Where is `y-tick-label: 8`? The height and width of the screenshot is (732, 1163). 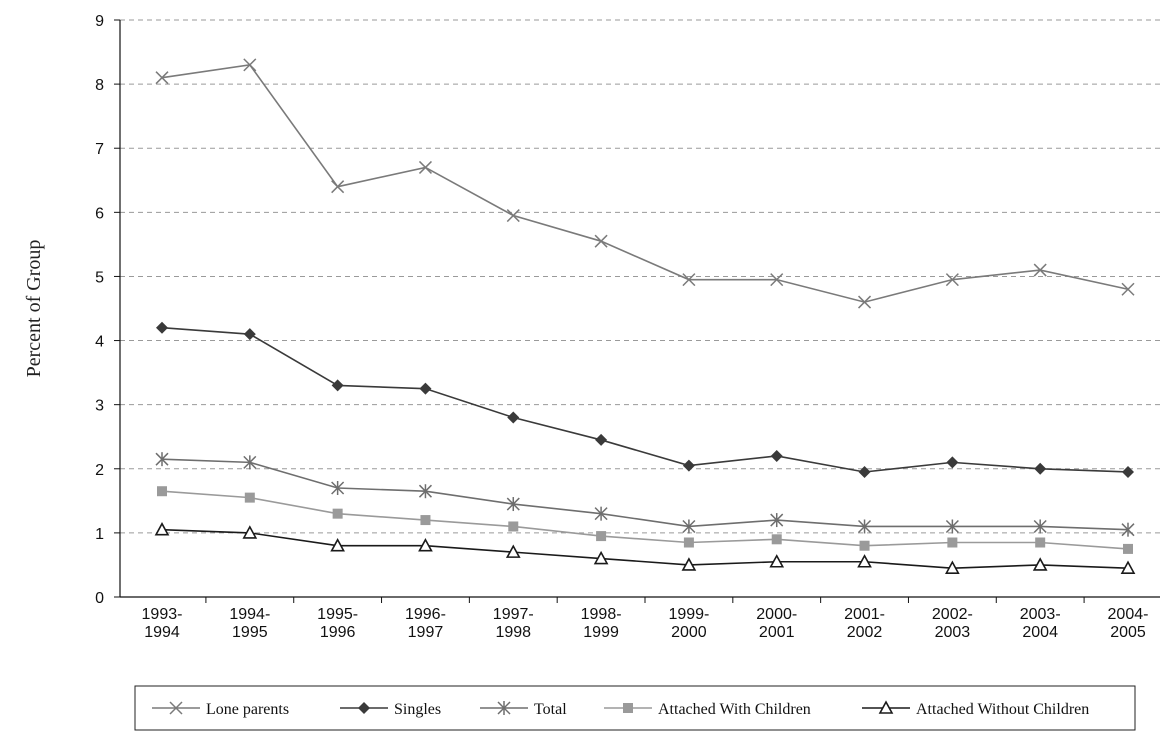 y-tick-label: 8 is located at coordinates (99, 85).